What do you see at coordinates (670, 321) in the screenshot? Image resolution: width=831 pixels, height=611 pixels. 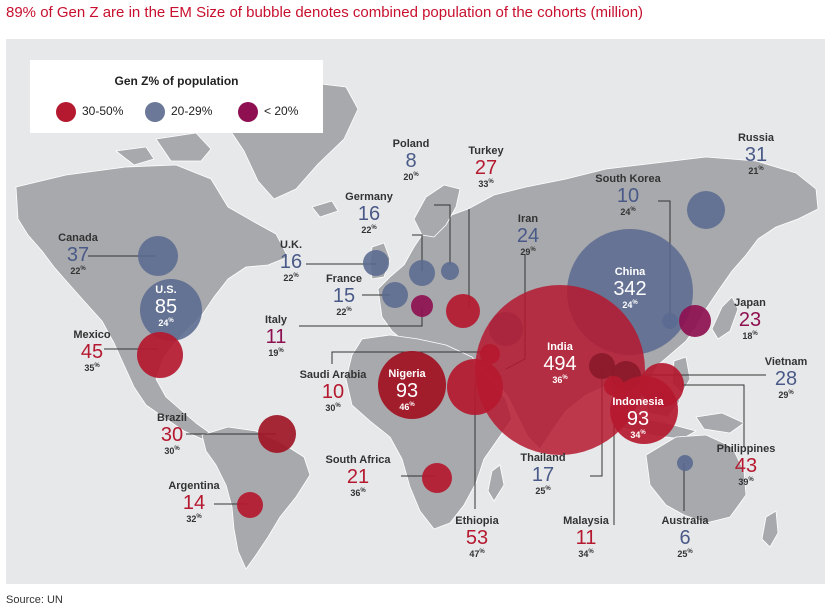 I see `bubble-south-korea` at bounding box center [670, 321].